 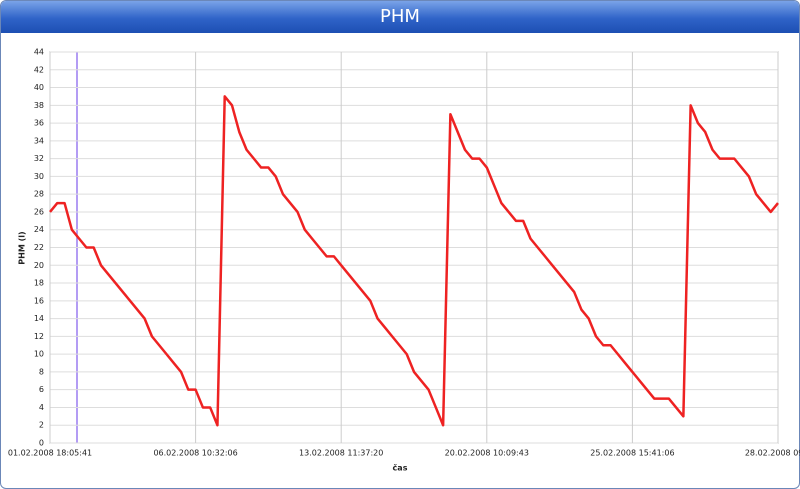 I want to click on x-axis-label: čas, so click(x=400, y=468).